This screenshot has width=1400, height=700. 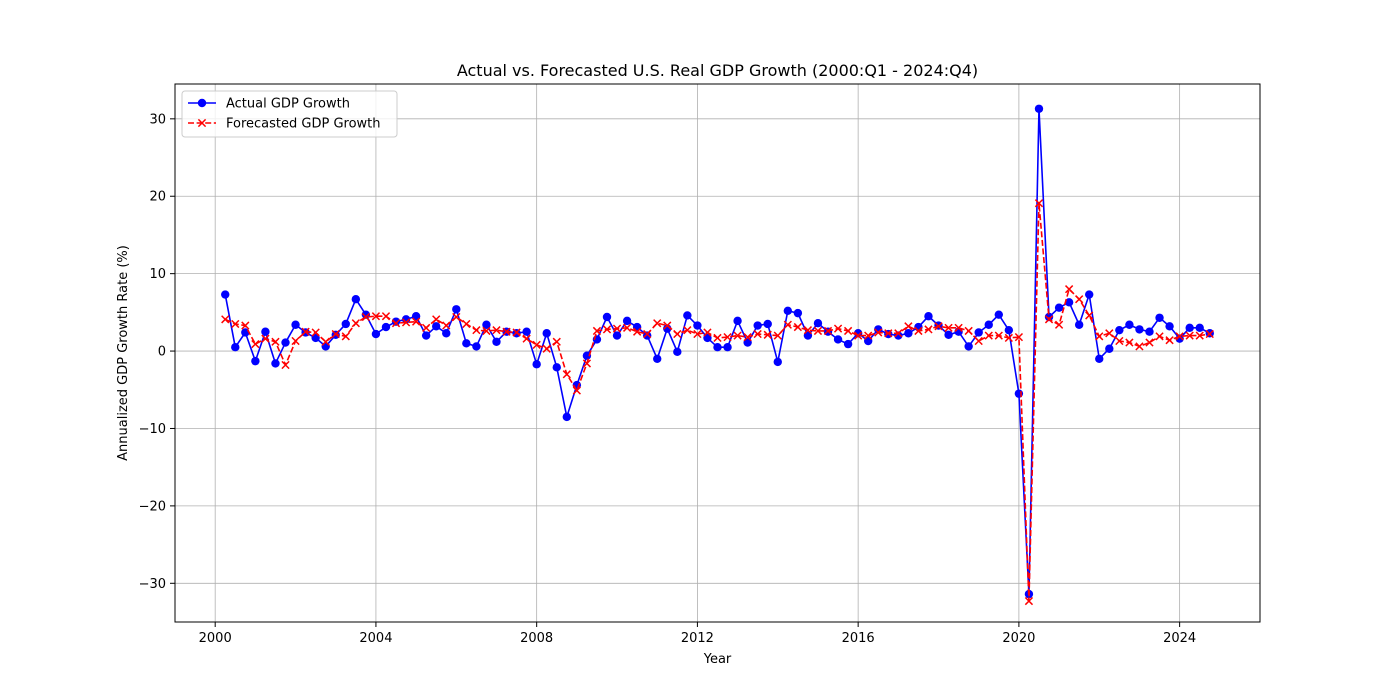 What do you see at coordinates (202, 123) in the screenshot?
I see `legend-marker` at bounding box center [202, 123].